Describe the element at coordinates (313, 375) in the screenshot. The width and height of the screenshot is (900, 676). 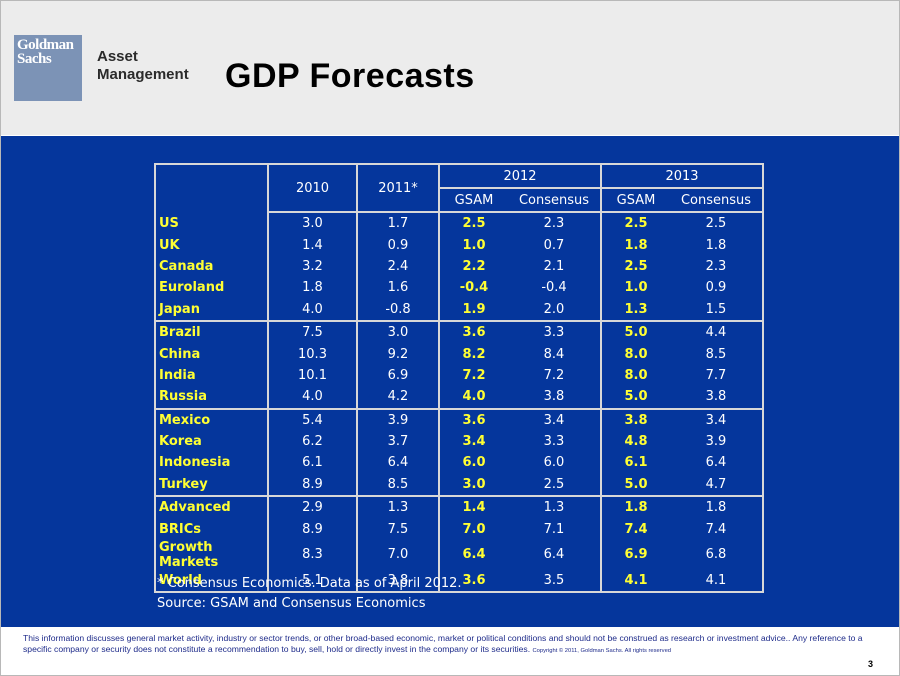
I see `cell-2010: 10.1` at that location.